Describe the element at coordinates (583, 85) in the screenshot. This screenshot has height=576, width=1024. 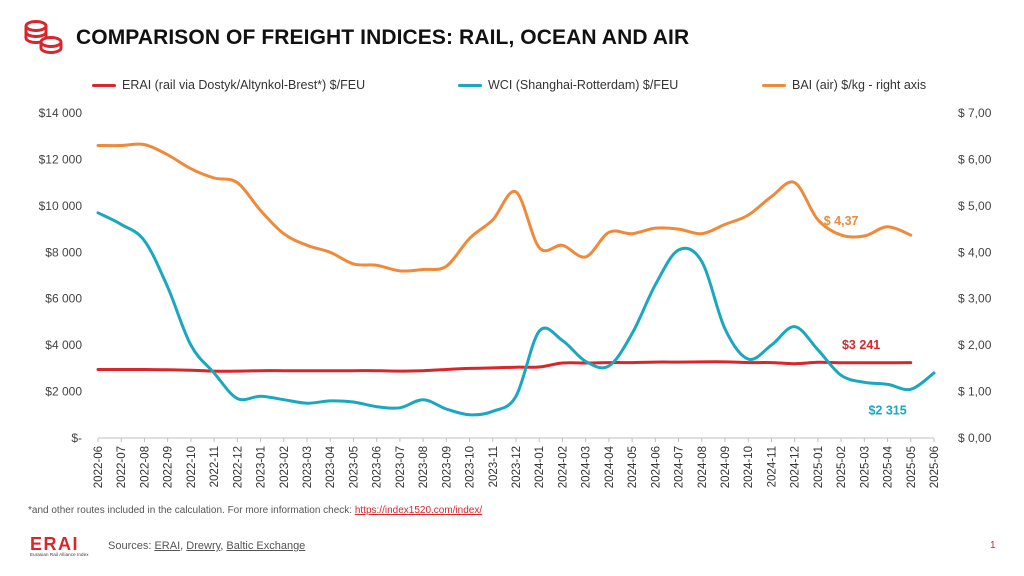
I see `legend-label-wci: WCI (Shanghai-Rotterdam) $/FEU` at that location.